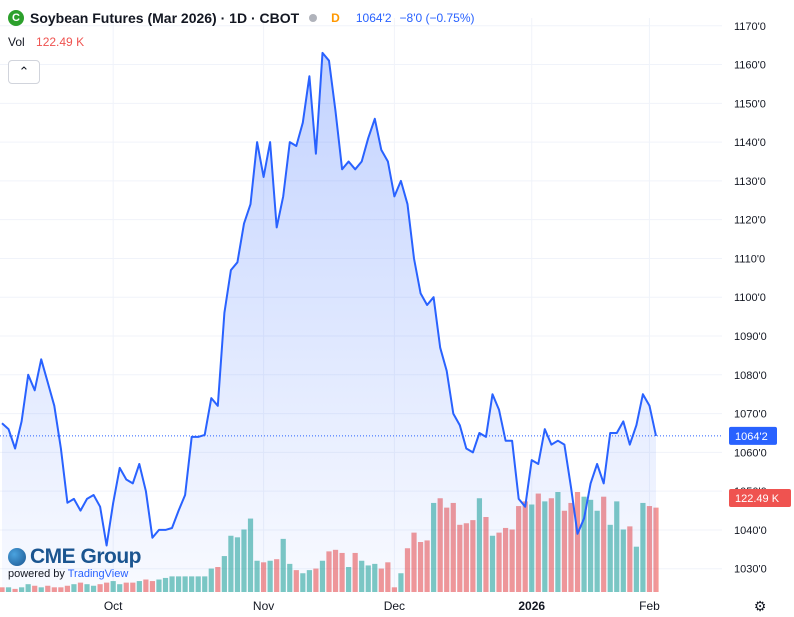  What do you see at coordinates (98, 574) in the screenshot?
I see `tradingview-link: TradingView` at bounding box center [98, 574].